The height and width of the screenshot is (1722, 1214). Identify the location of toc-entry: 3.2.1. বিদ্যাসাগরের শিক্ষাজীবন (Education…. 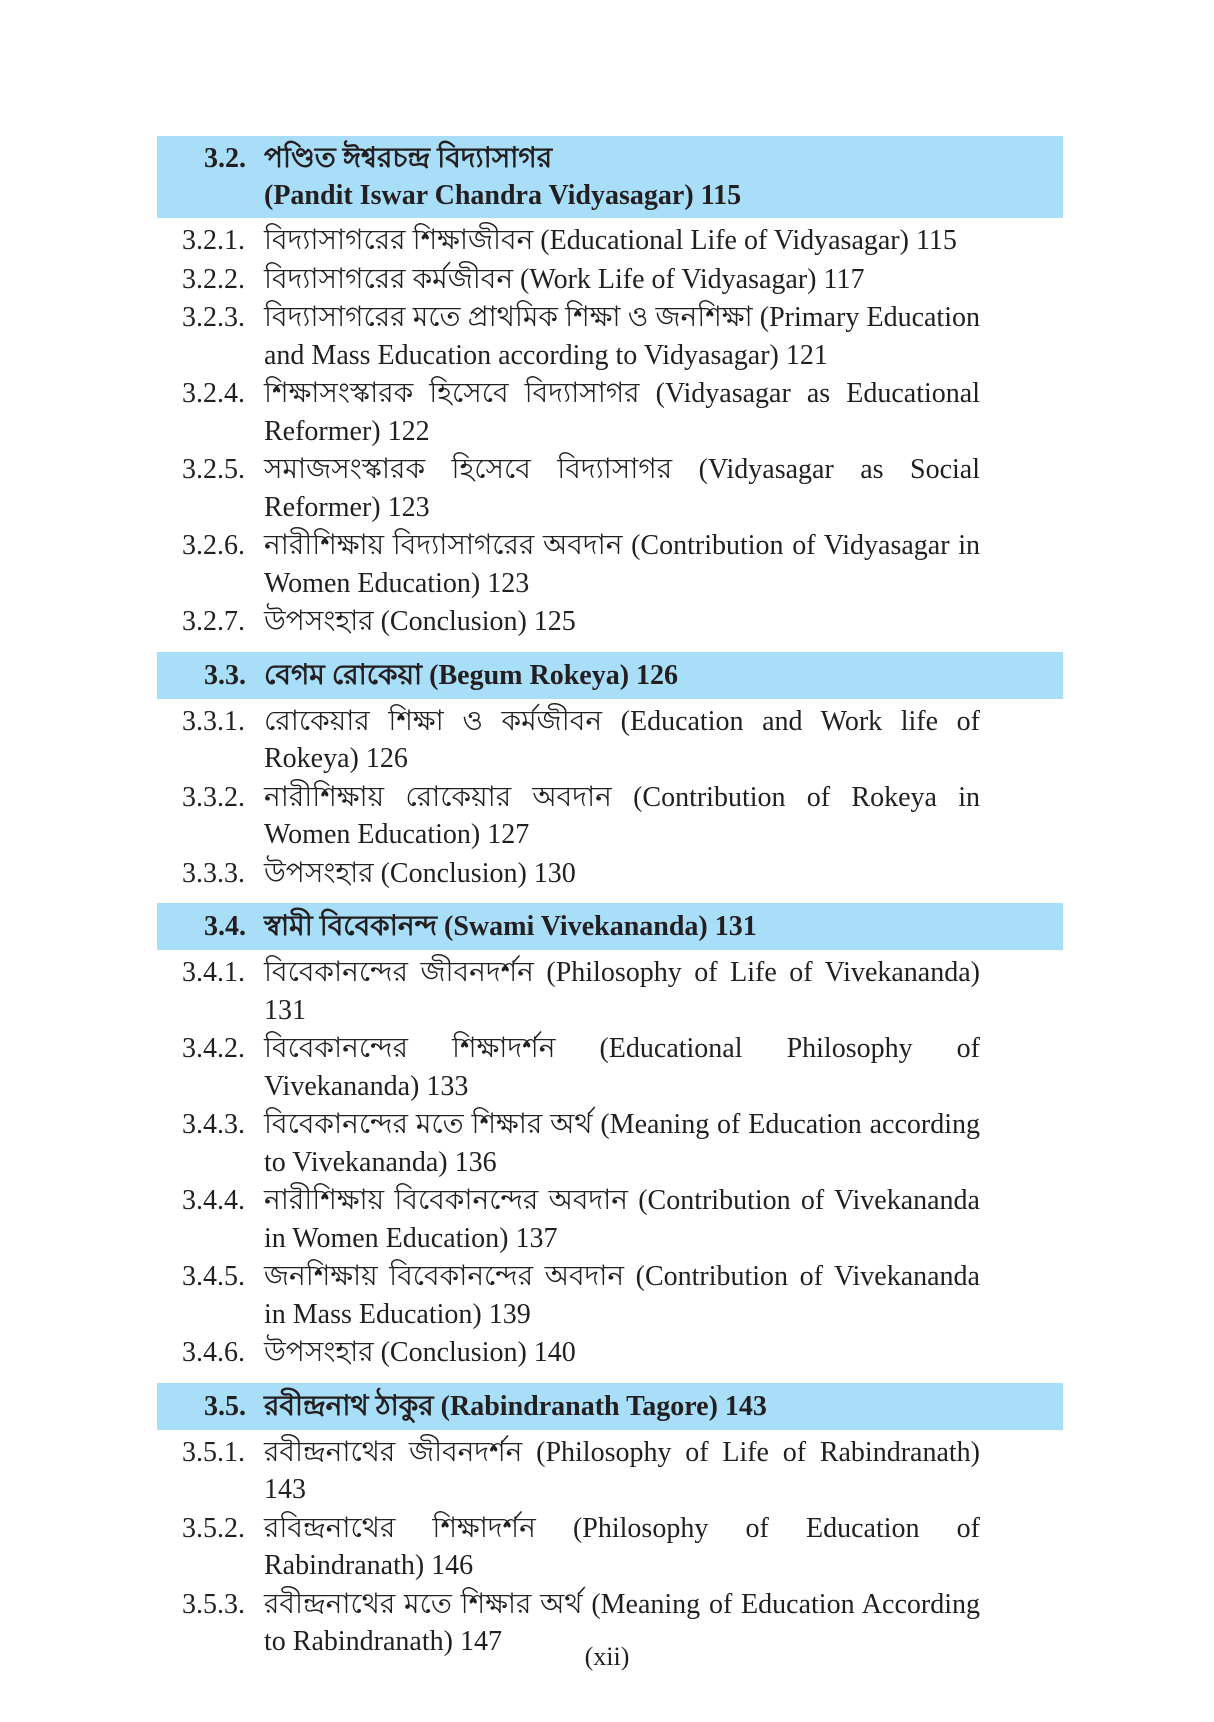
(581, 241).